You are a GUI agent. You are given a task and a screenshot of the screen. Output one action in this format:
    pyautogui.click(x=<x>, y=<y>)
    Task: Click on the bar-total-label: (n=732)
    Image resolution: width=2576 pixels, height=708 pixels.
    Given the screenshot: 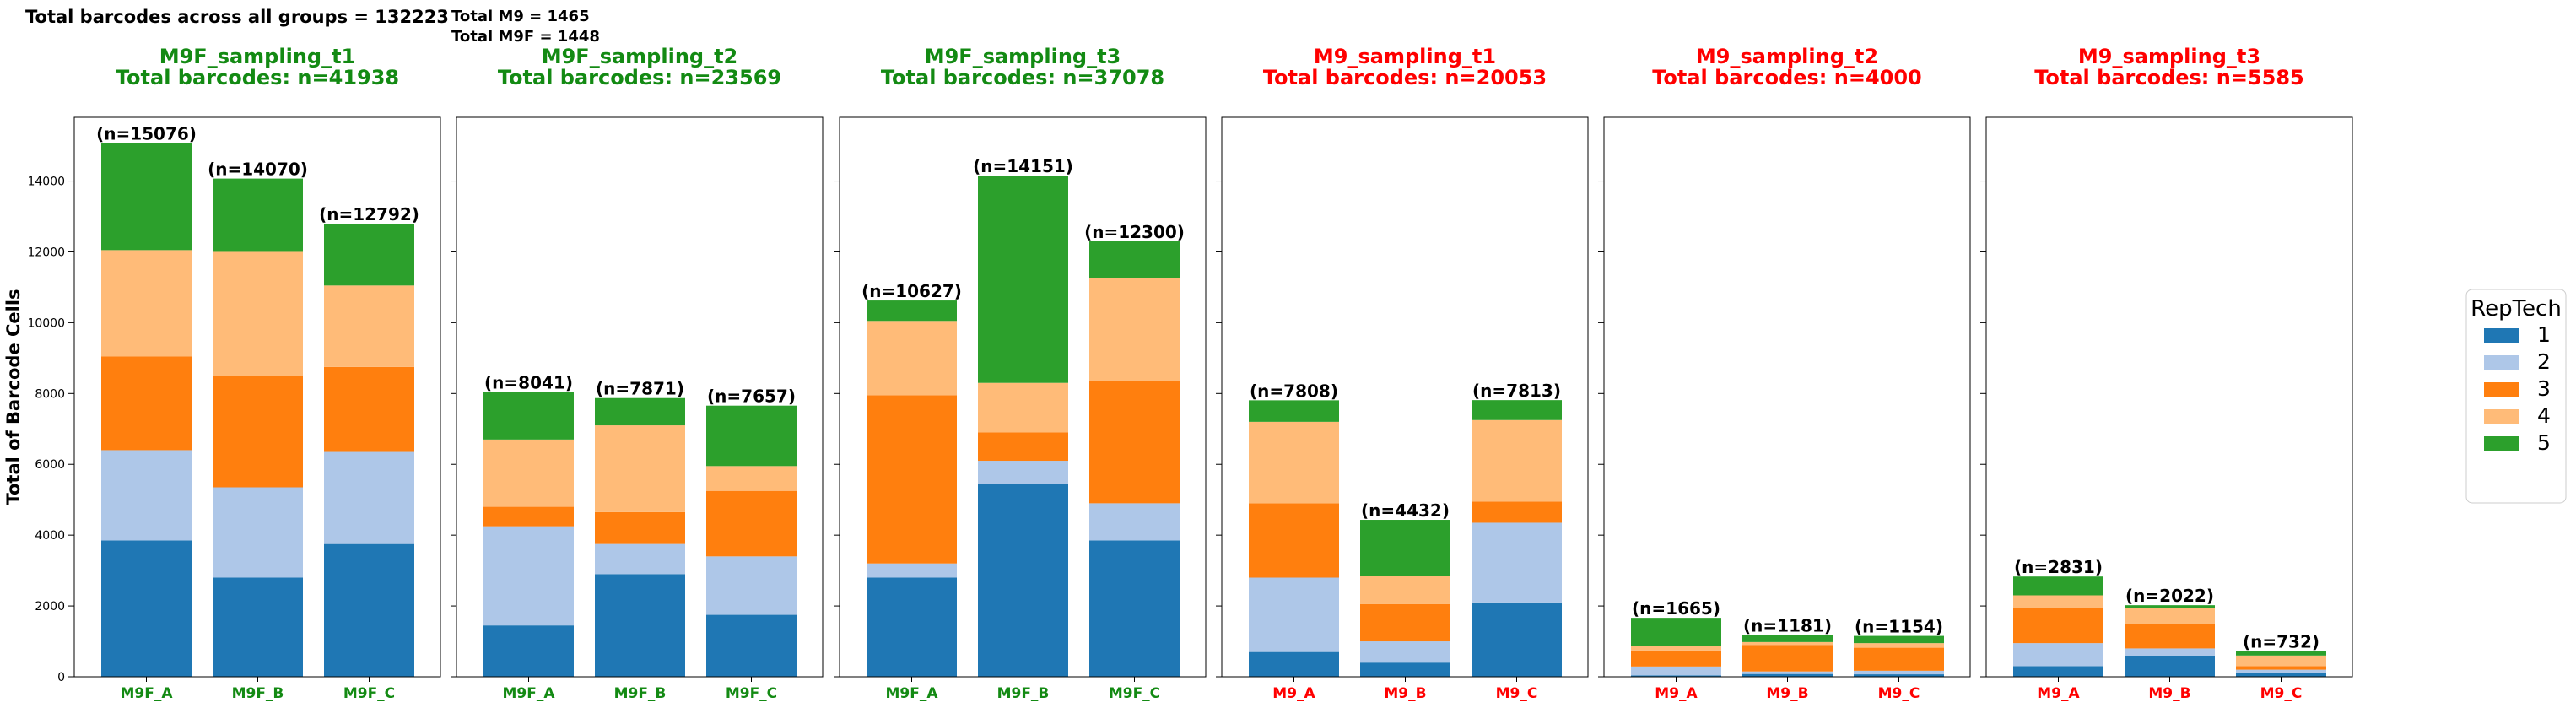 What is the action you would take?
    pyautogui.click(x=2281, y=641)
    